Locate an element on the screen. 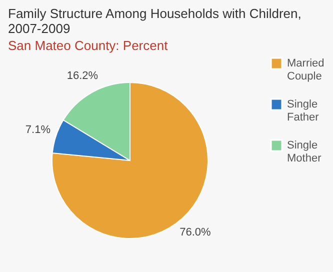 The height and width of the screenshot is (272, 333). data-label: 16.2% is located at coordinates (82, 76).